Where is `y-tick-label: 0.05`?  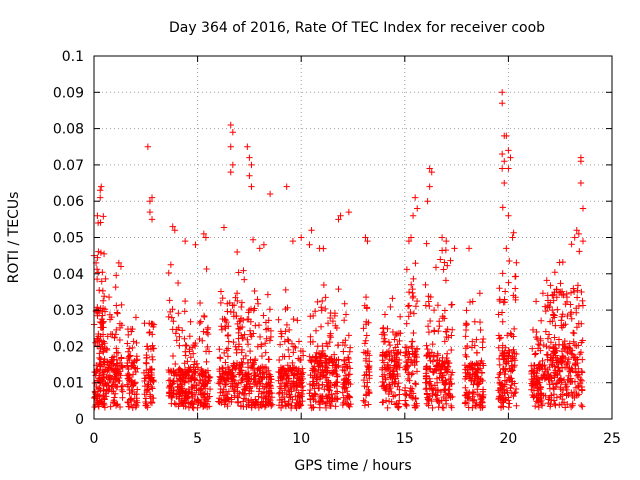
y-tick-label: 0.05 is located at coordinates (68, 239).